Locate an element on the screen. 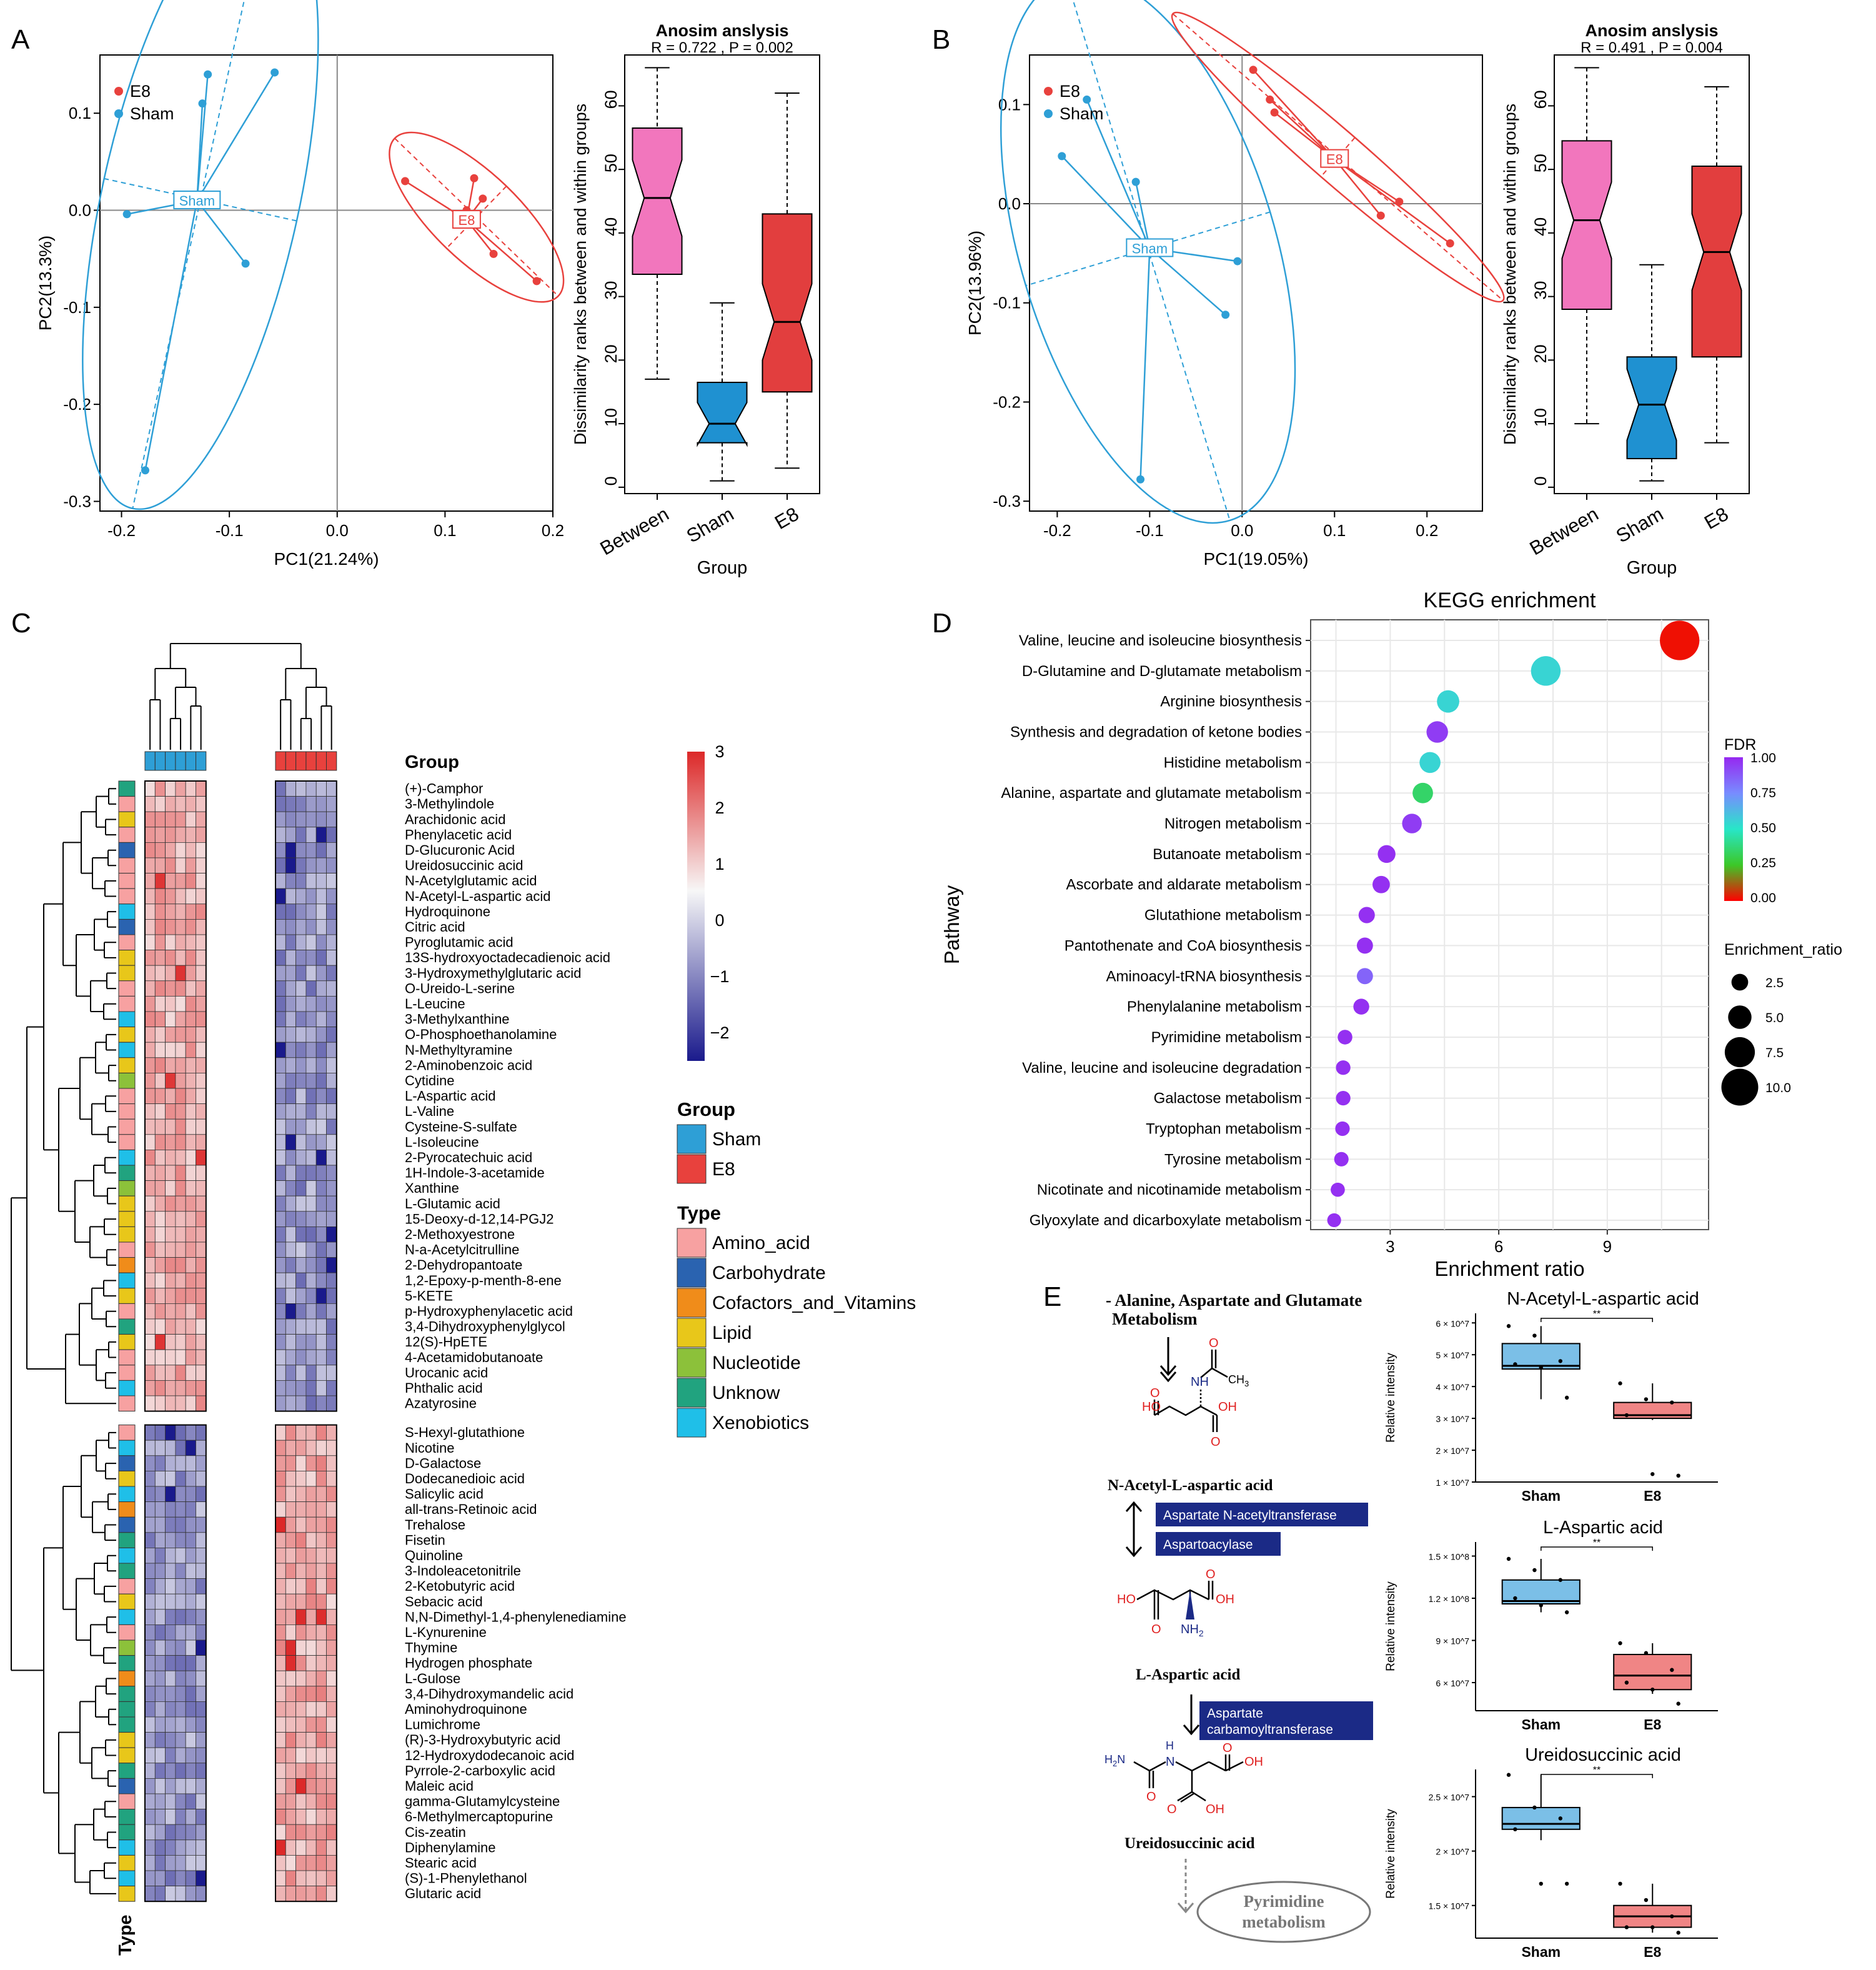 This screenshot has height=1970, width=1876. colorbar-tick: 1 is located at coordinates (720, 864).